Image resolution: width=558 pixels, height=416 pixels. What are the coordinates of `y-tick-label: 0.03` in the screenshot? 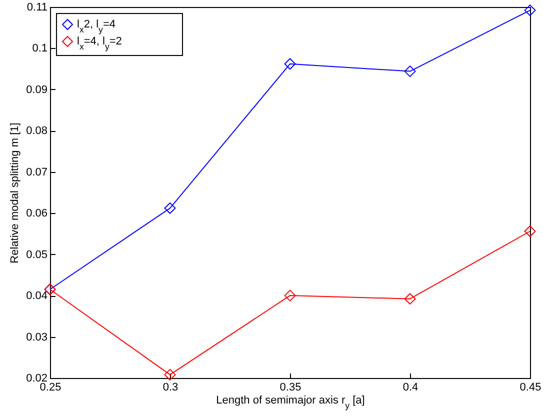 It's located at (37, 337).